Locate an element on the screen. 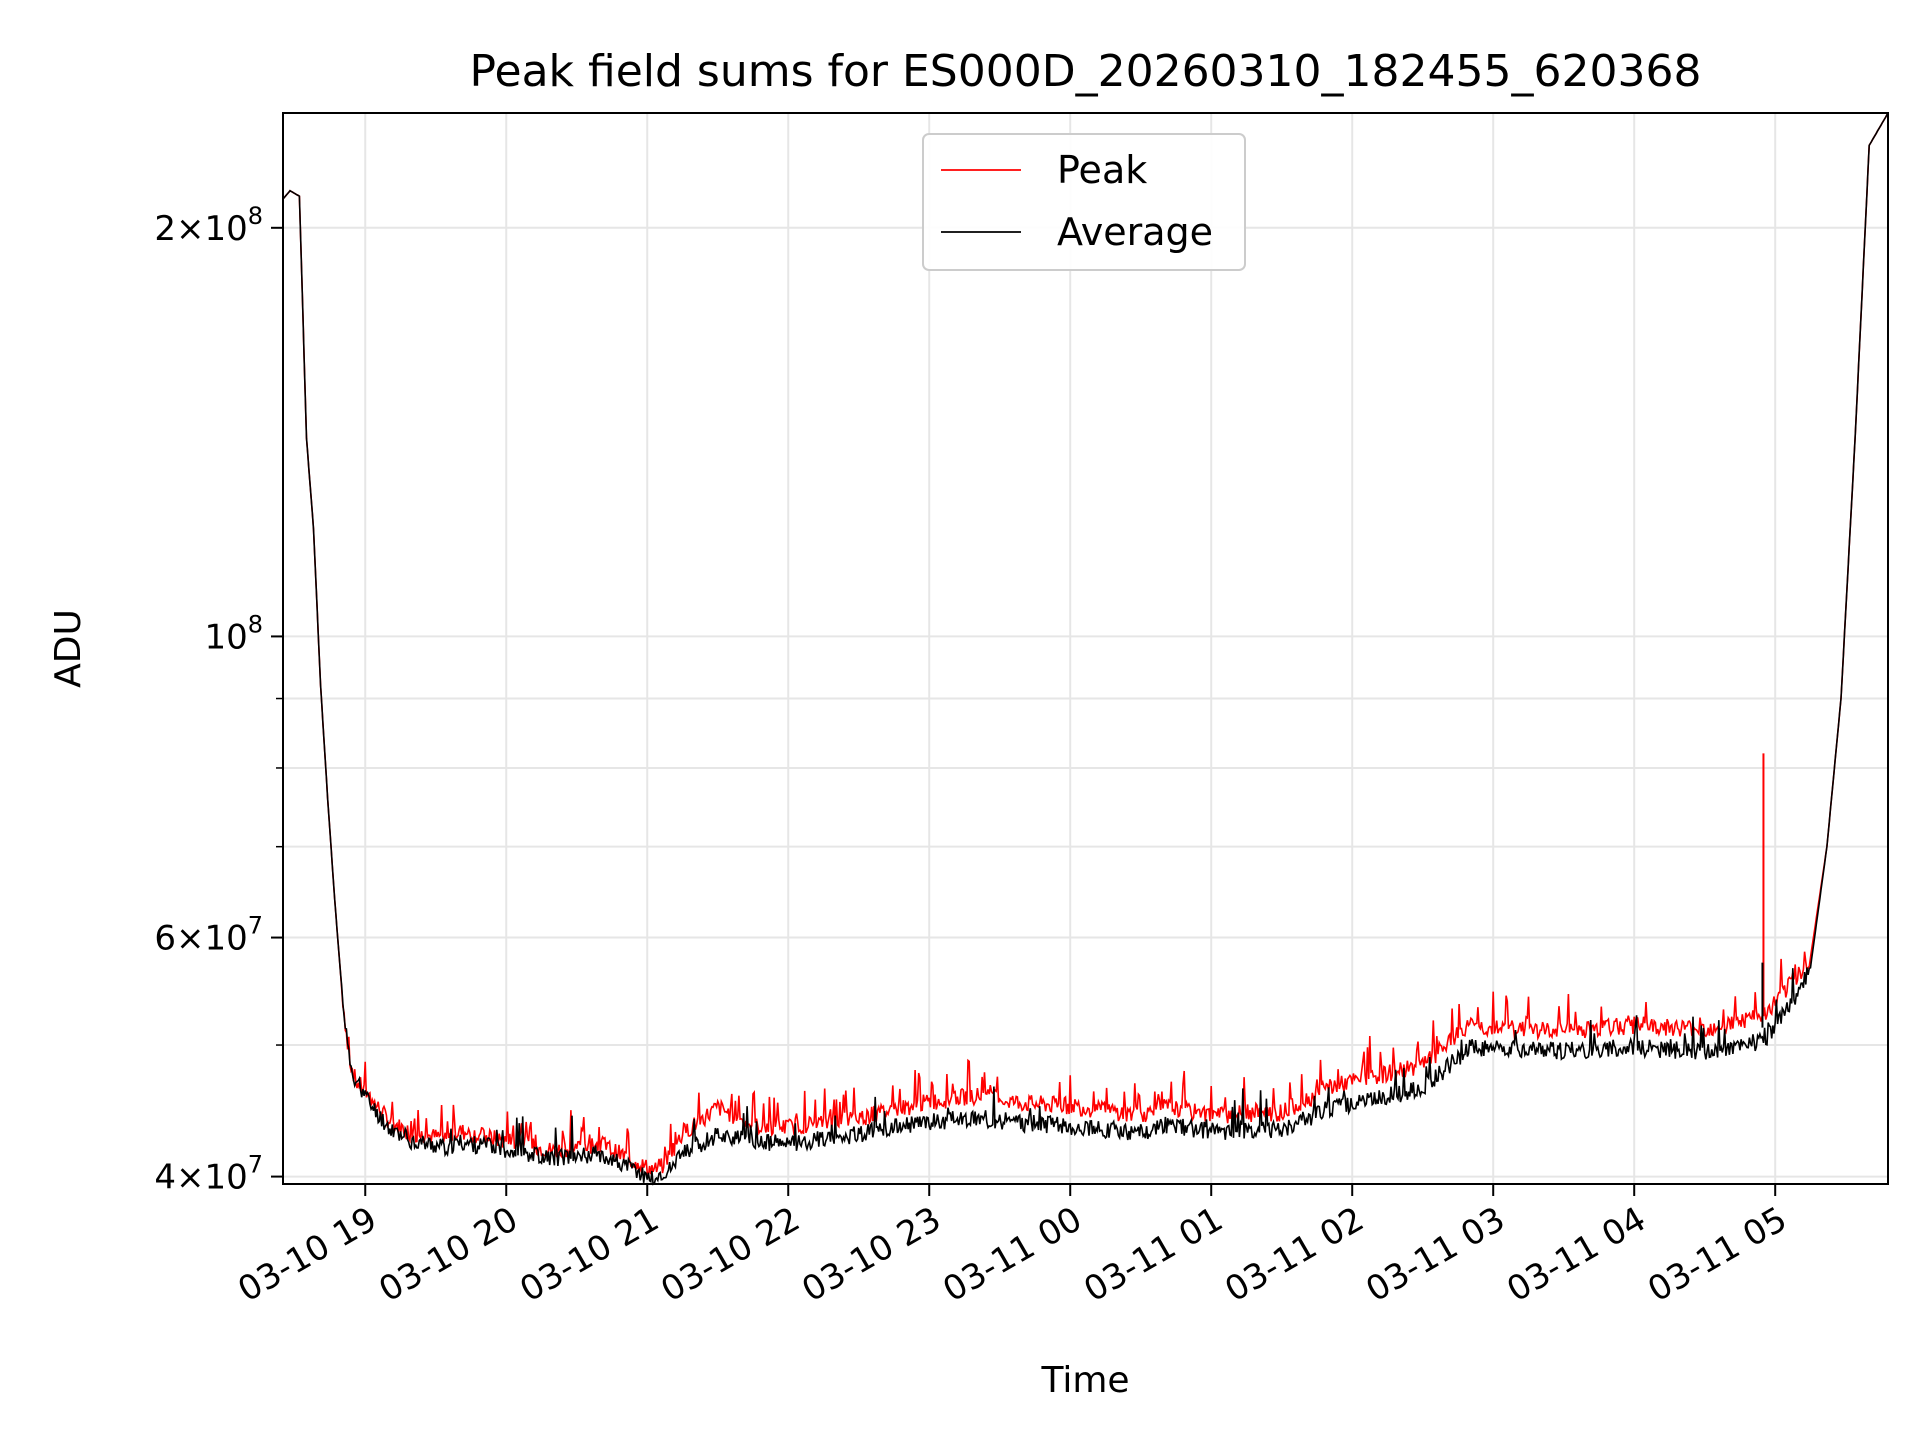 This screenshot has width=1920, height=1440. legend: Peak Average is located at coordinates (1084, 202).